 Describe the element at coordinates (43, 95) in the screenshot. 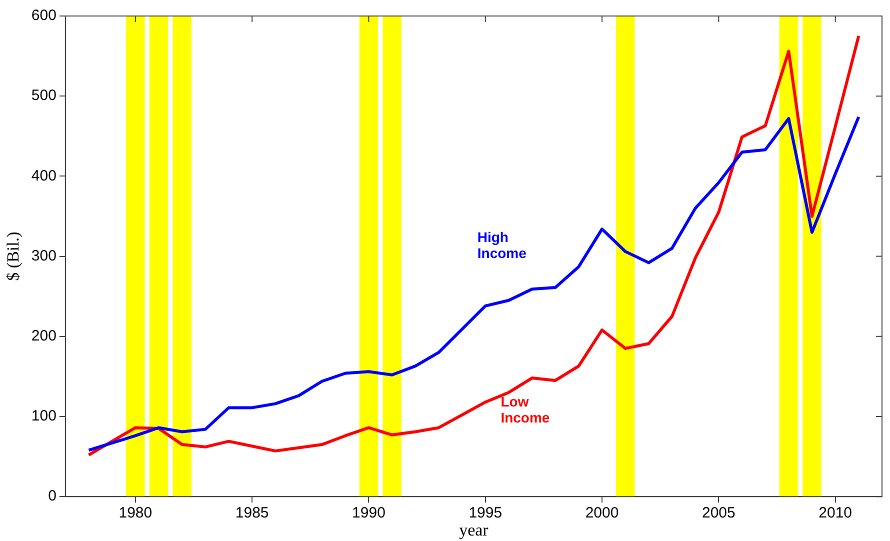

I see `y-tick-label: 500` at that location.